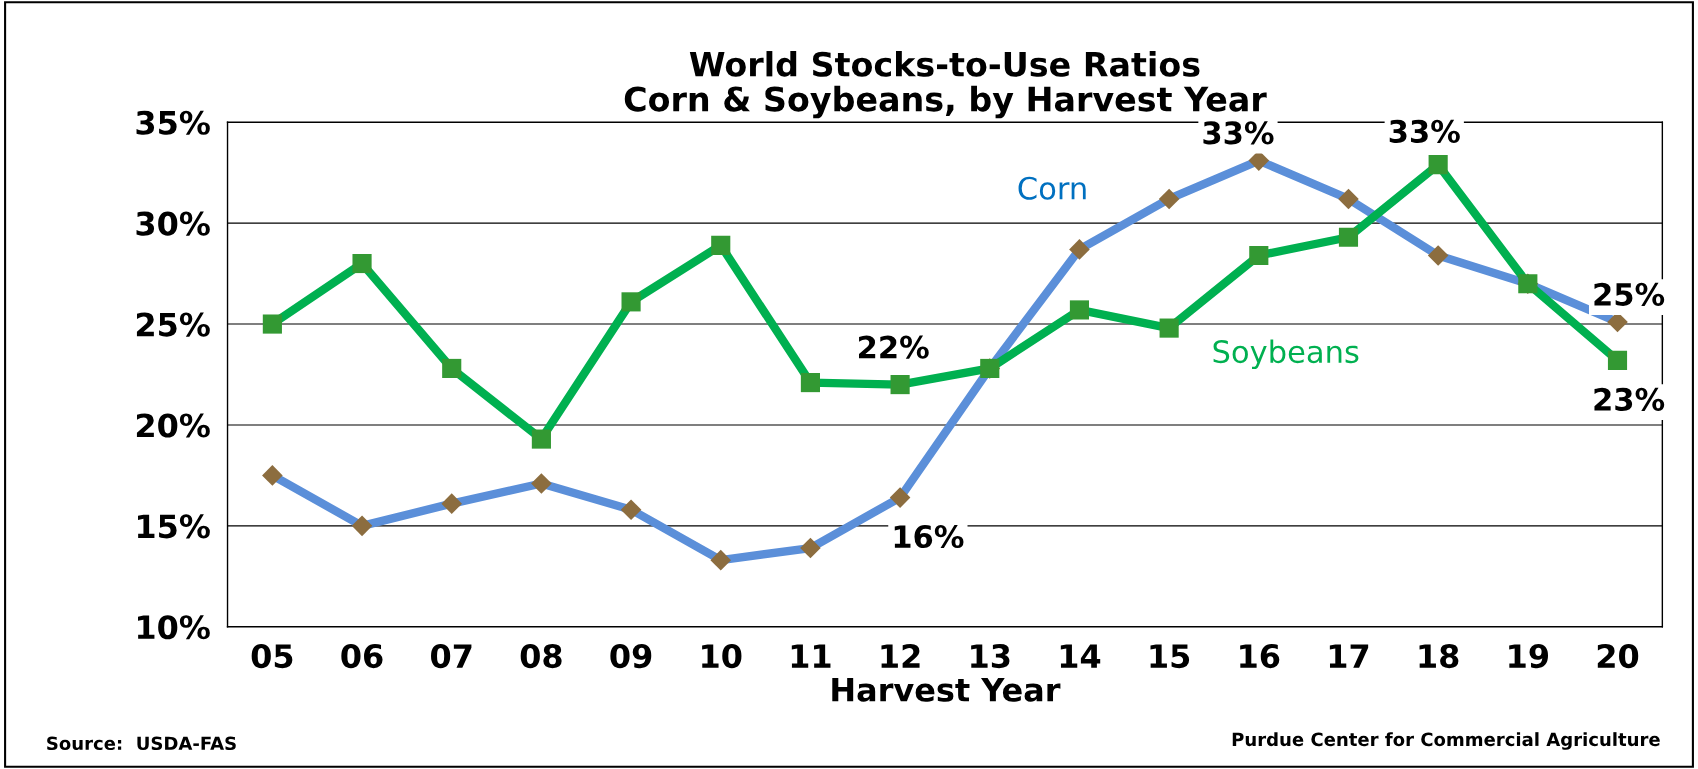 The width and height of the screenshot is (1698, 769). What do you see at coordinates (1446, 741) in the screenshot?
I see `text: Purdue Center for Commercial Agriculture` at bounding box center [1446, 741].